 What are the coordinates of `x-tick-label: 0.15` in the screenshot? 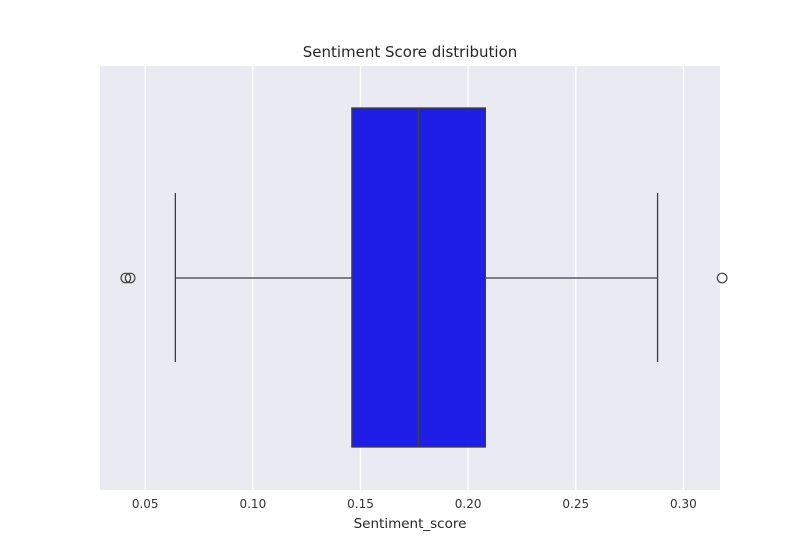 It's located at (360, 504).